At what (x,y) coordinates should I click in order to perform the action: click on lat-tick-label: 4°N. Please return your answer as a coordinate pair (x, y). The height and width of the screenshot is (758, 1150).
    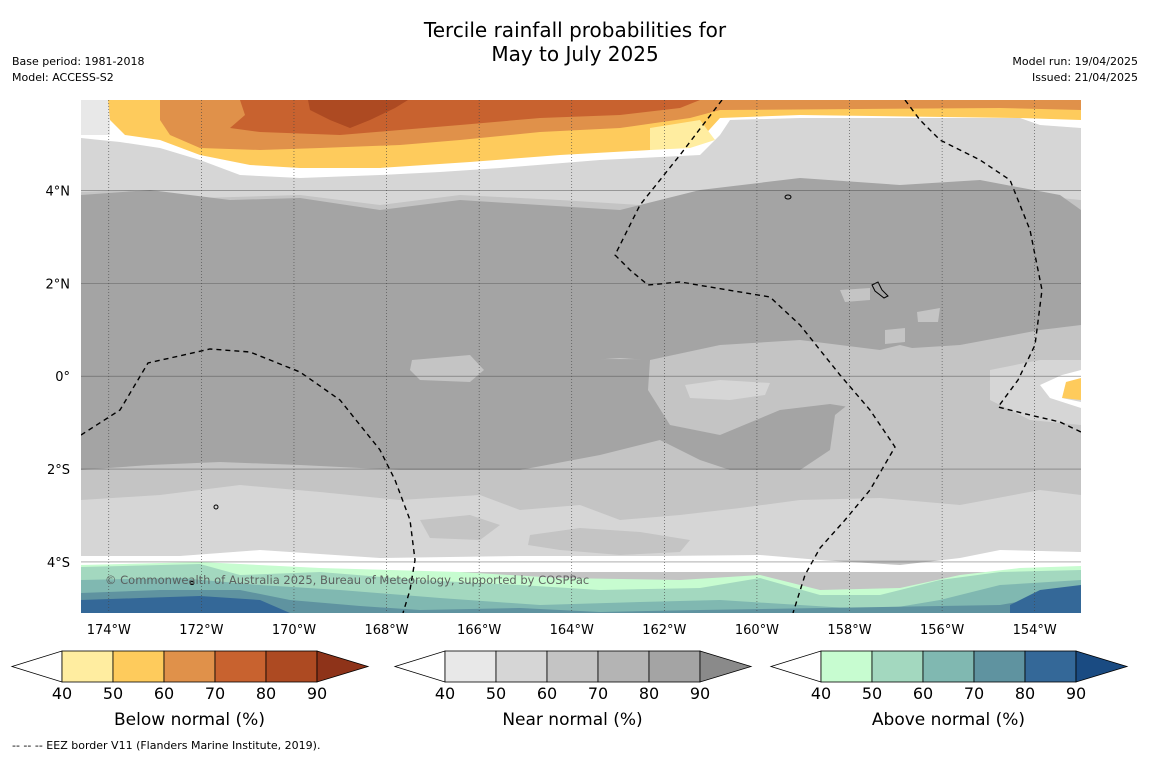
    Looking at the image, I should click on (58, 192).